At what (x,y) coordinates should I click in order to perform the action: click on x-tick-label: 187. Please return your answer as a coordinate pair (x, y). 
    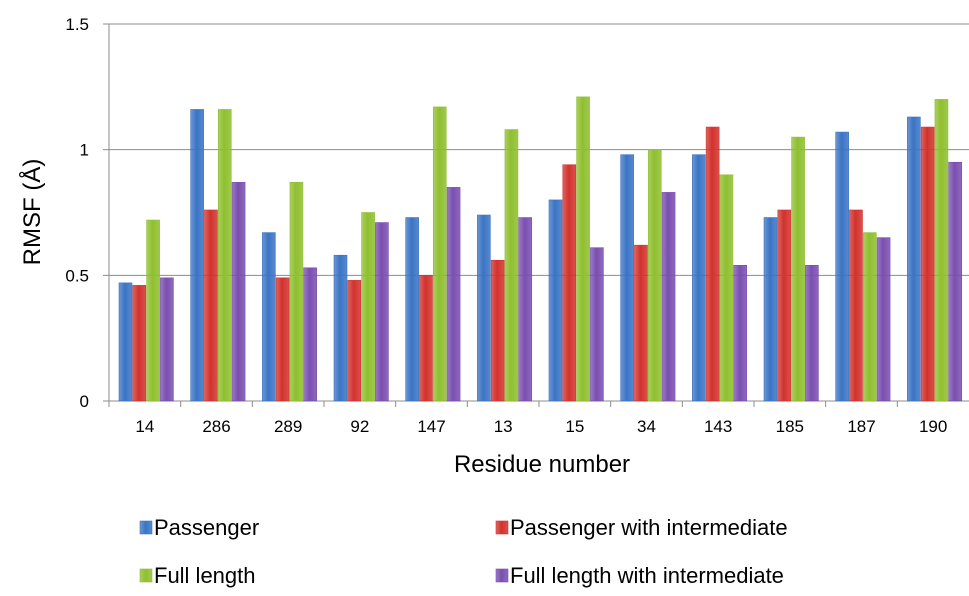
    Looking at the image, I should click on (861, 426).